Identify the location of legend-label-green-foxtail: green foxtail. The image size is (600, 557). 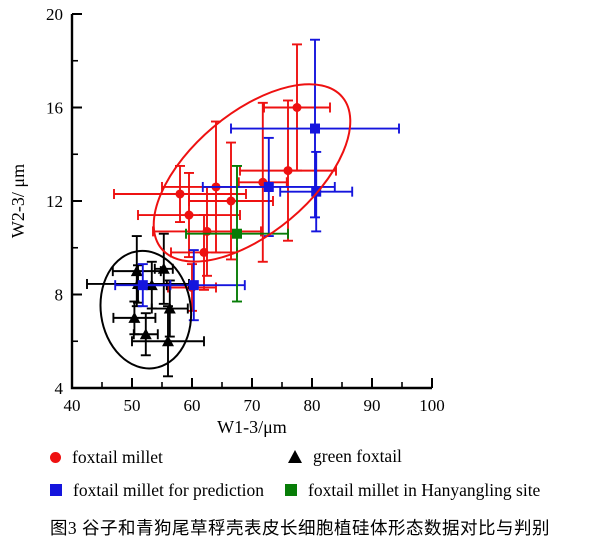
(357, 455).